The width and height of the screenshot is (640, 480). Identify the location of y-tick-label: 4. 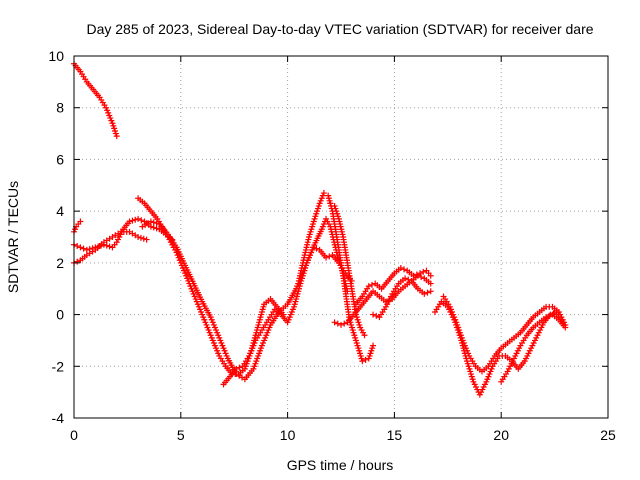
(60, 211).